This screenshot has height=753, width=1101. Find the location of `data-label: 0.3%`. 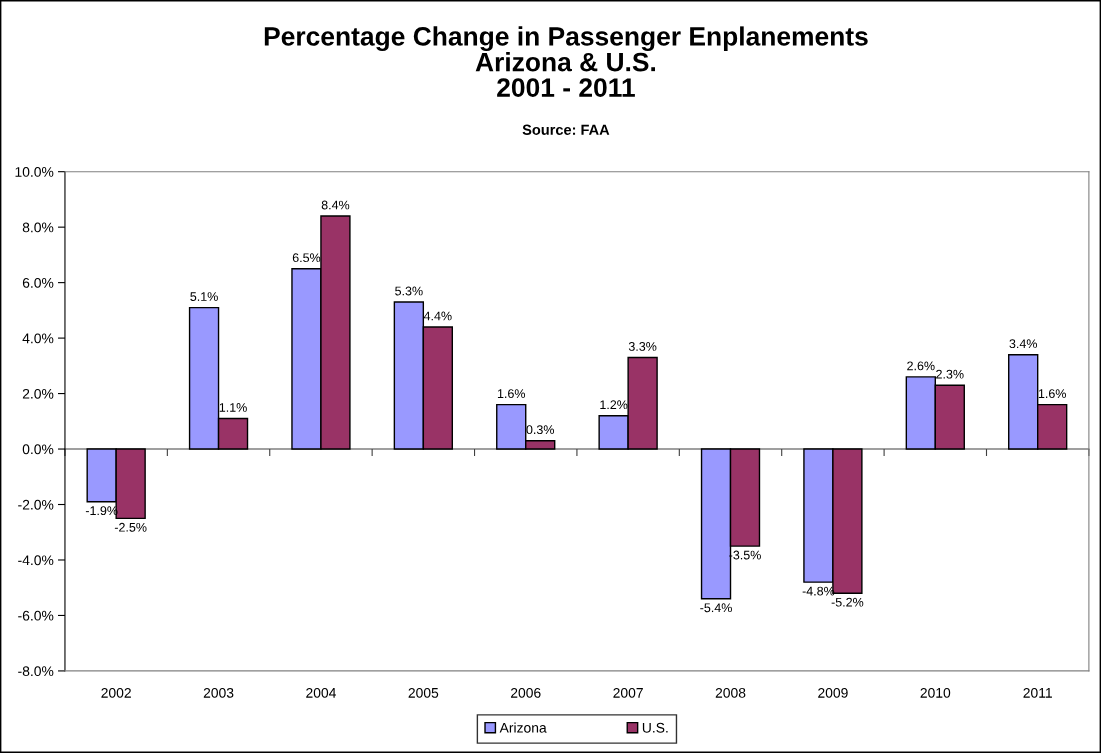

data-label: 0.3% is located at coordinates (540, 430).